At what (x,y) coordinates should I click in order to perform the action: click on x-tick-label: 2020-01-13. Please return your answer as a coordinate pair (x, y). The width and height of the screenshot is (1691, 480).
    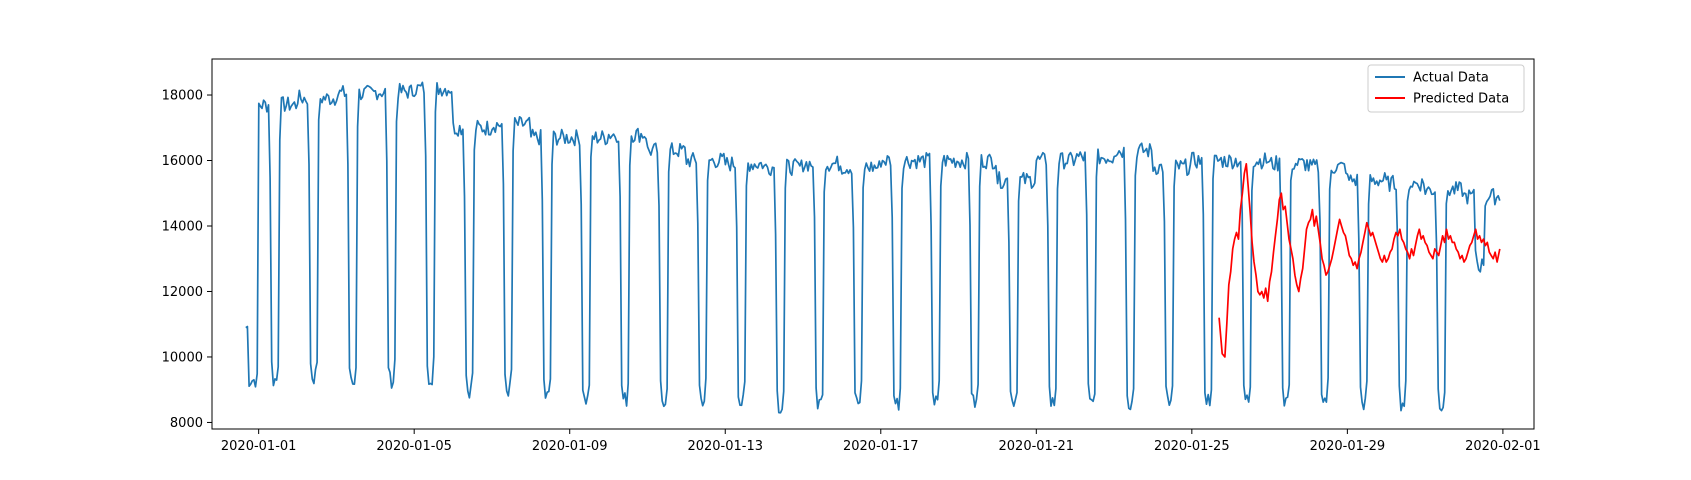
    Looking at the image, I should click on (725, 446).